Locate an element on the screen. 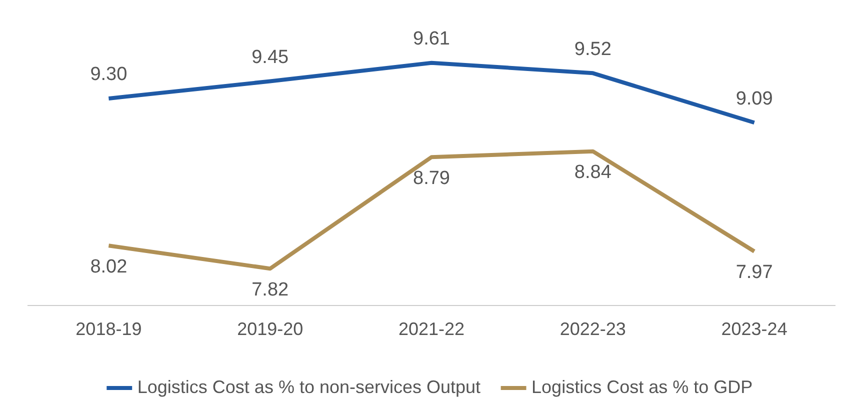 Image resolution: width=863 pixels, height=415 pixels. x-tick-label: 2019-20 is located at coordinates (270, 329).